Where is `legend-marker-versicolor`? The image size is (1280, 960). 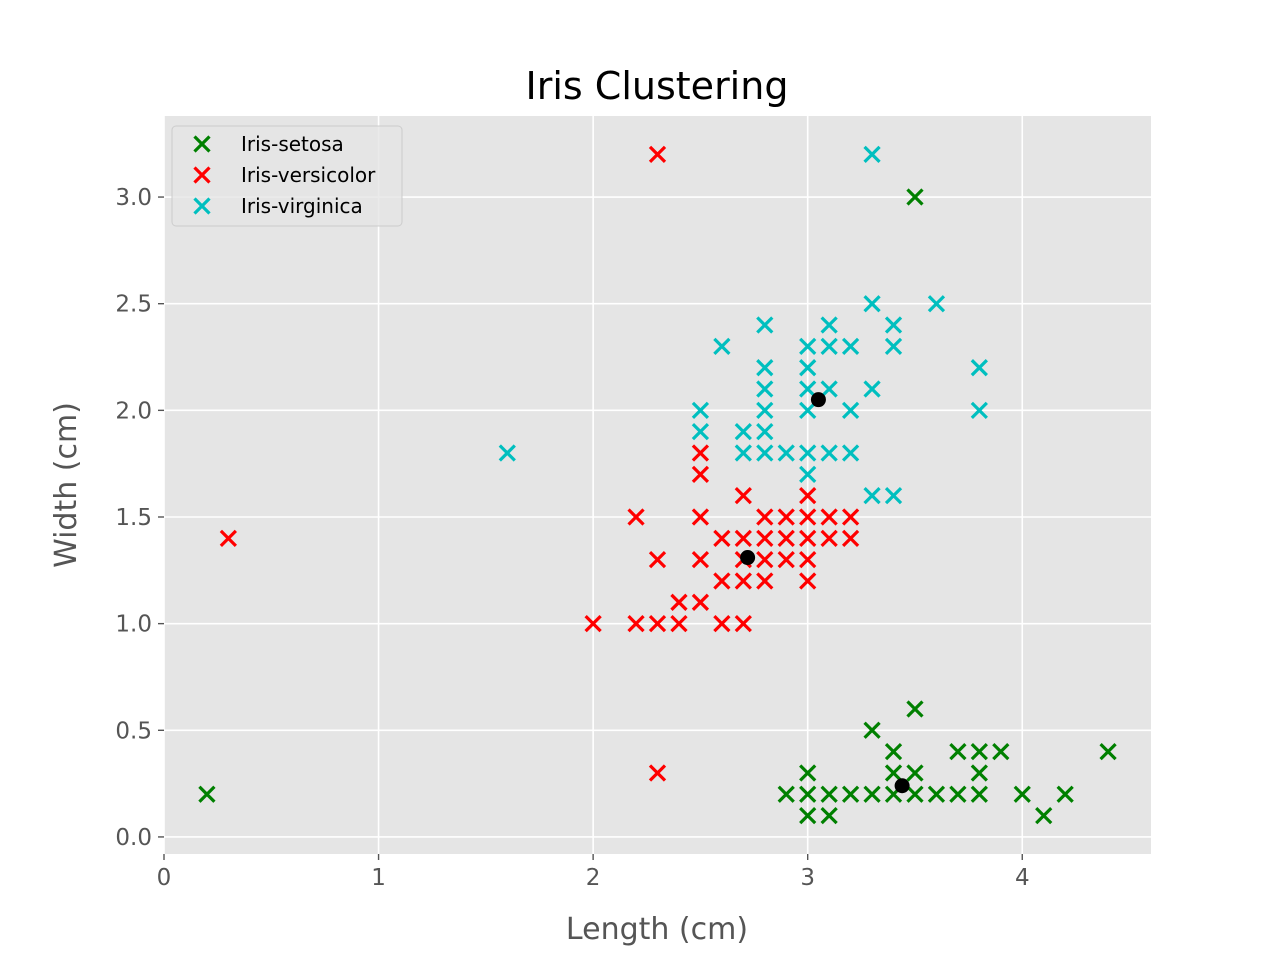 legend-marker-versicolor is located at coordinates (202, 175).